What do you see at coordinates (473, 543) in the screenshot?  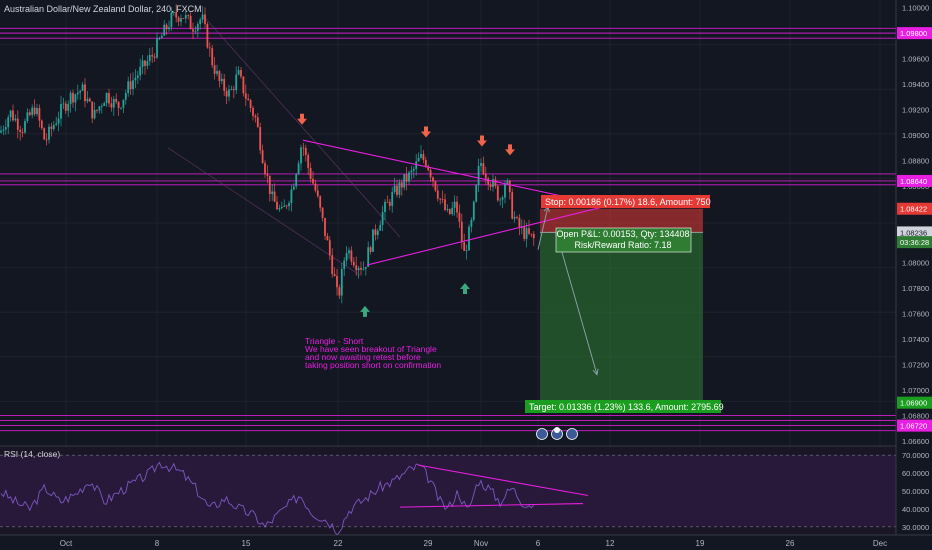 I see `time-axis: Oct 8 15 22 29 Nov 6 12 19 26 Dec` at bounding box center [473, 543].